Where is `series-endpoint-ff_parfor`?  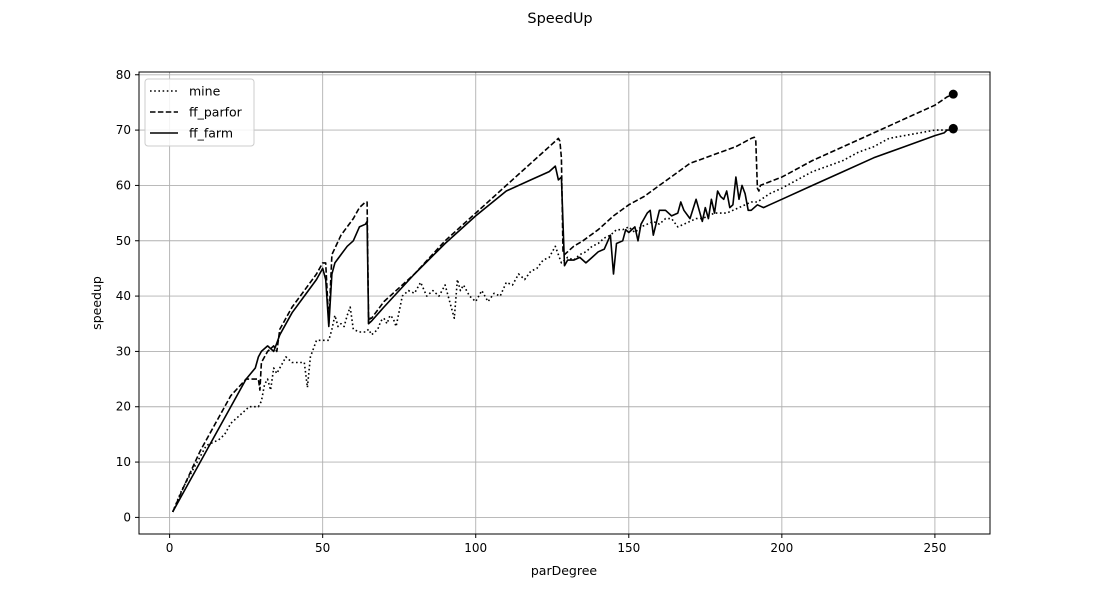 series-endpoint-ff_parfor is located at coordinates (953, 94).